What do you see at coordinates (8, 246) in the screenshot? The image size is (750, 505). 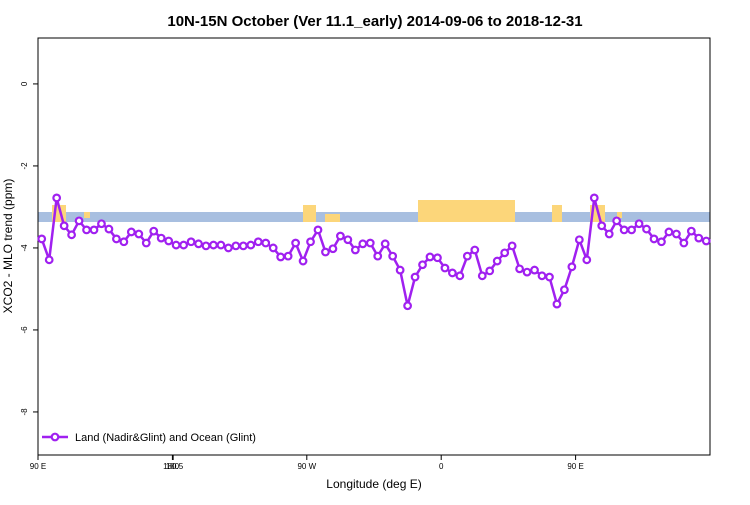 I see `y-axis-label: XCO2 - MLO trend (ppm)` at bounding box center [8, 246].